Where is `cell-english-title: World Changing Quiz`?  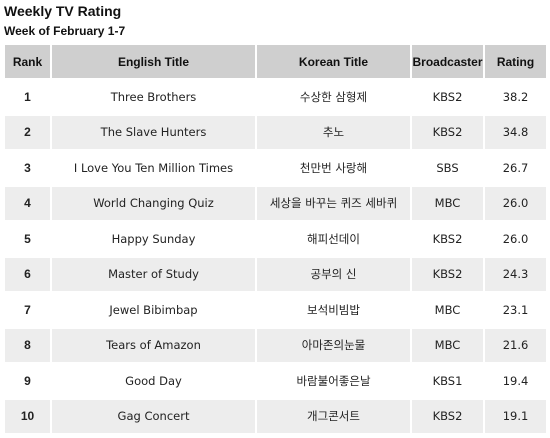 cell-english-title: World Changing Quiz is located at coordinates (153, 203).